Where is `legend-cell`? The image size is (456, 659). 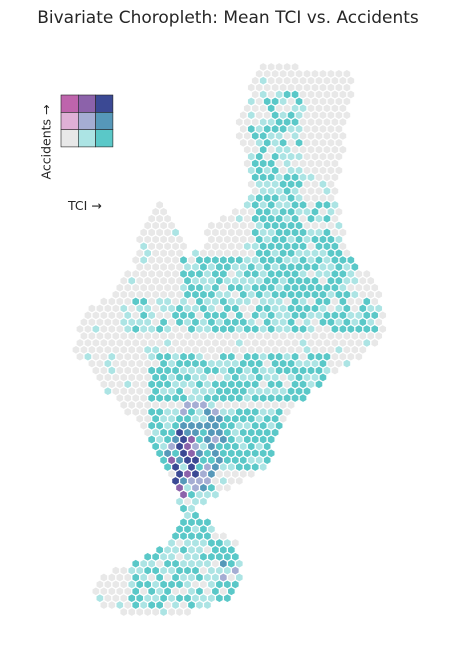 legend-cell is located at coordinates (69, 138).